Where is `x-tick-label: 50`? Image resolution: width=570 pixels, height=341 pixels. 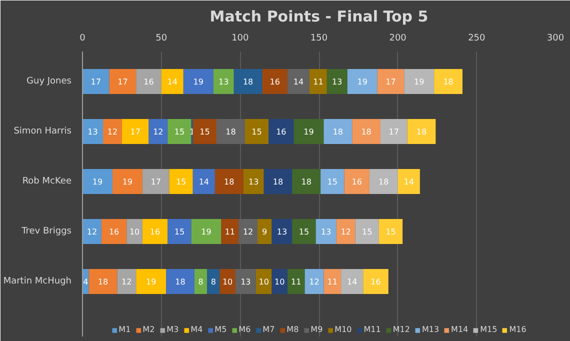 x-tick-label: 50 is located at coordinates (162, 39).